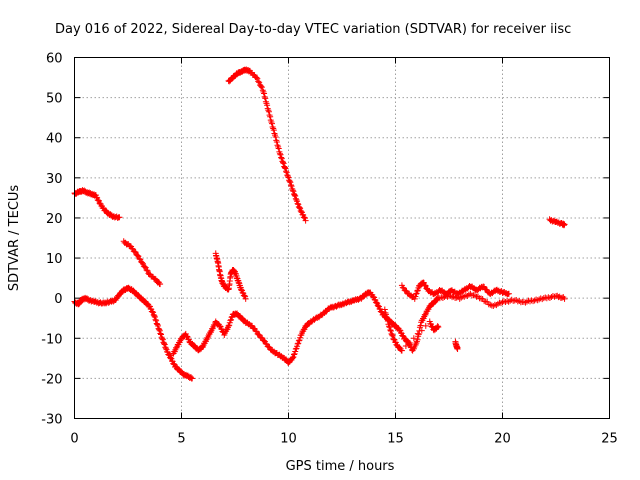  What do you see at coordinates (54, 59) in the screenshot?
I see `y-tick-label: 60` at bounding box center [54, 59].